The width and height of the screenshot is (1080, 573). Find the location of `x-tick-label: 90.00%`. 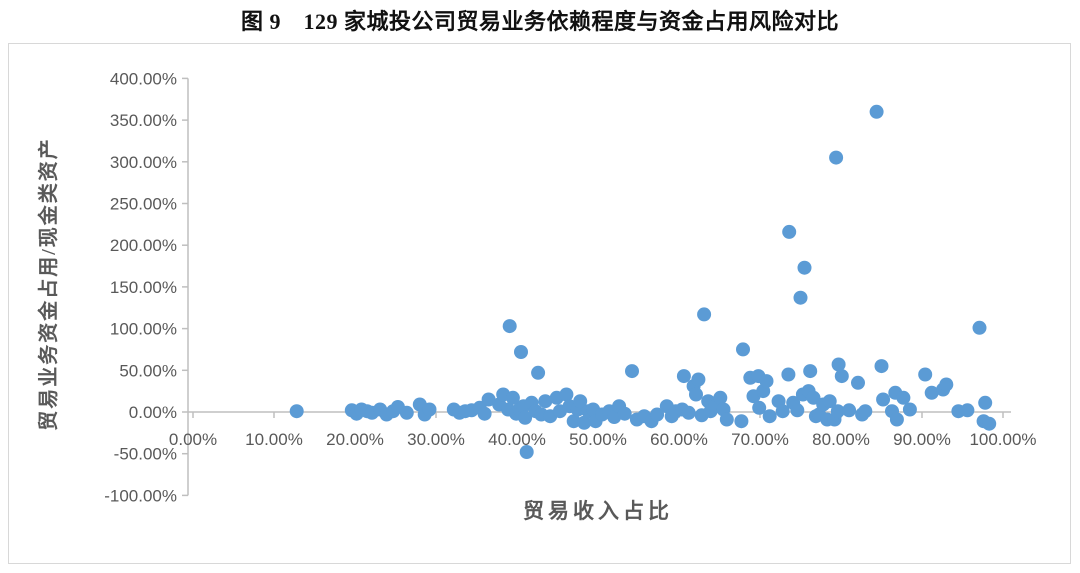

x-tick-label: 90.00% is located at coordinates (922, 439).